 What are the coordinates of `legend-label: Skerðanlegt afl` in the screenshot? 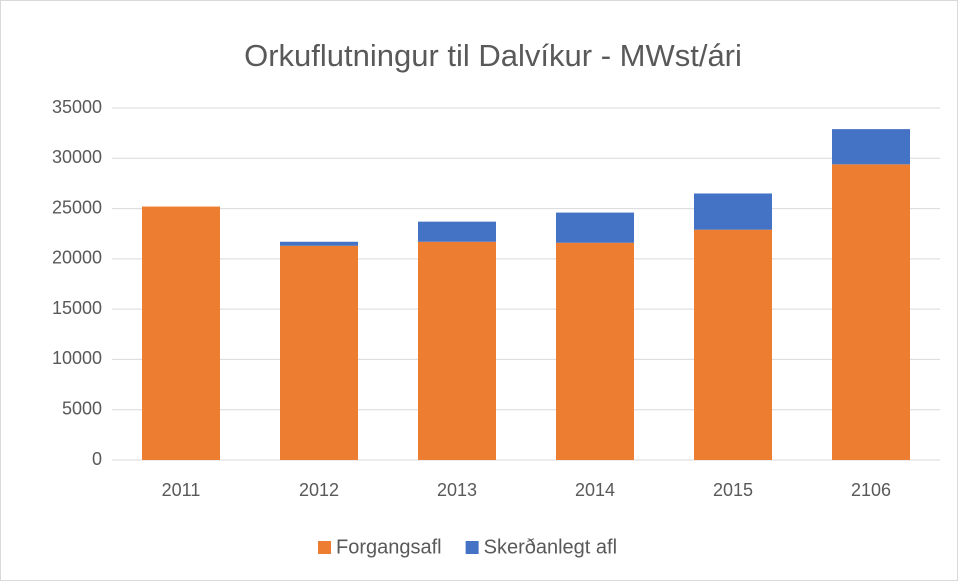 It's located at (550, 547).